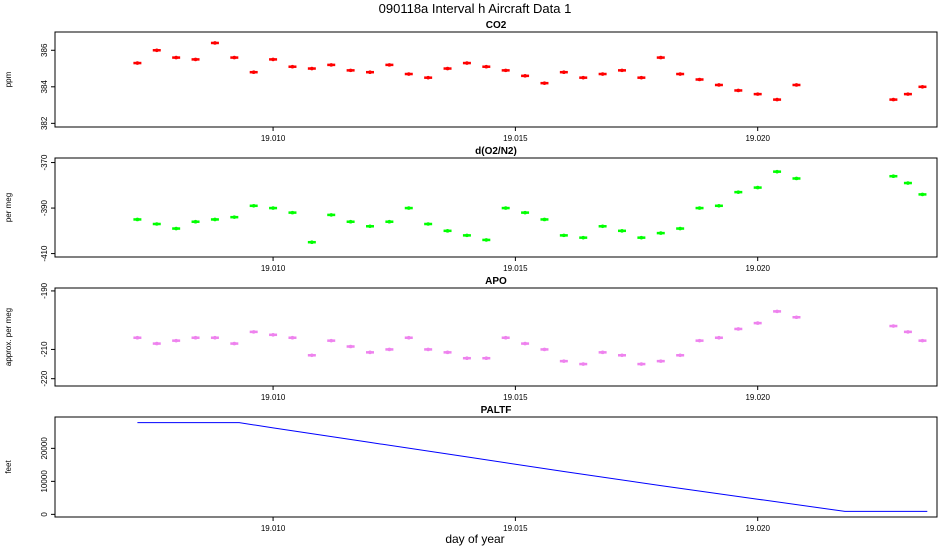  What do you see at coordinates (8, 337) in the screenshot?
I see `y-axis-label: approx. per meg` at bounding box center [8, 337].